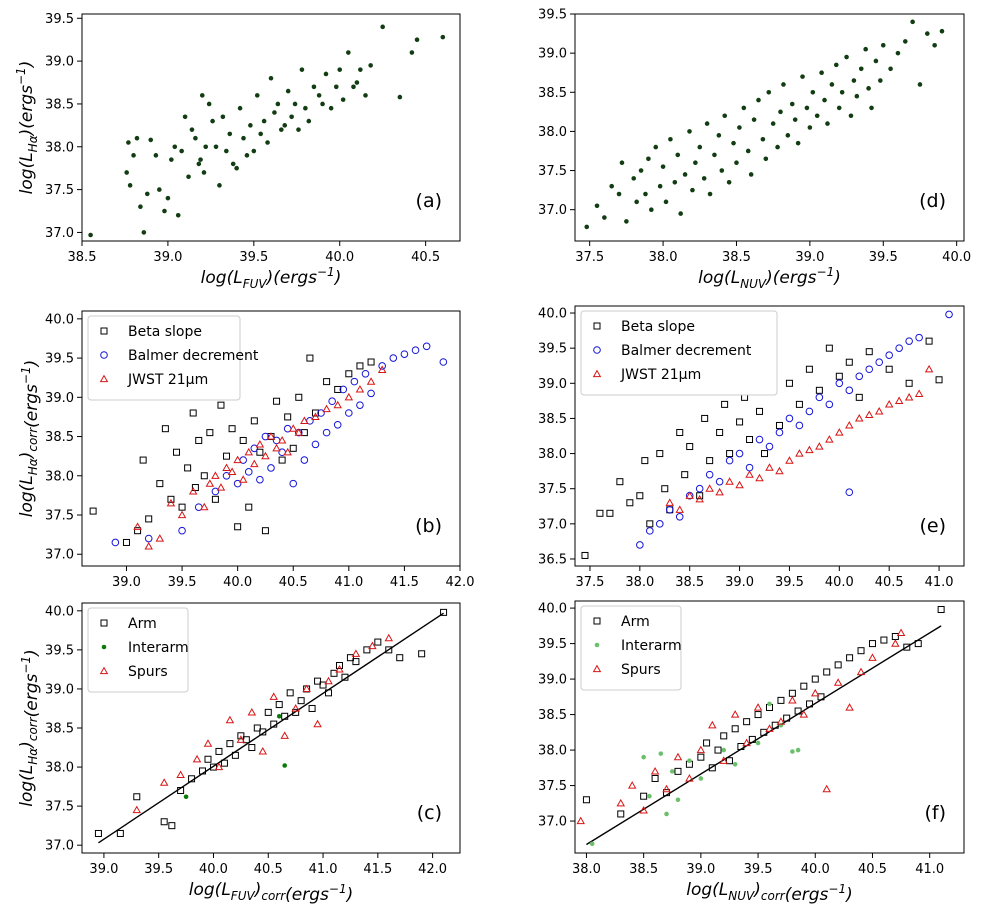 Image resolution: width=993 pixels, height=908 pixels. What do you see at coordinates (29, 728) in the screenshot?
I see `y-axis-label: log(LHα)corr(ergs−1)` at bounding box center [29, 728].